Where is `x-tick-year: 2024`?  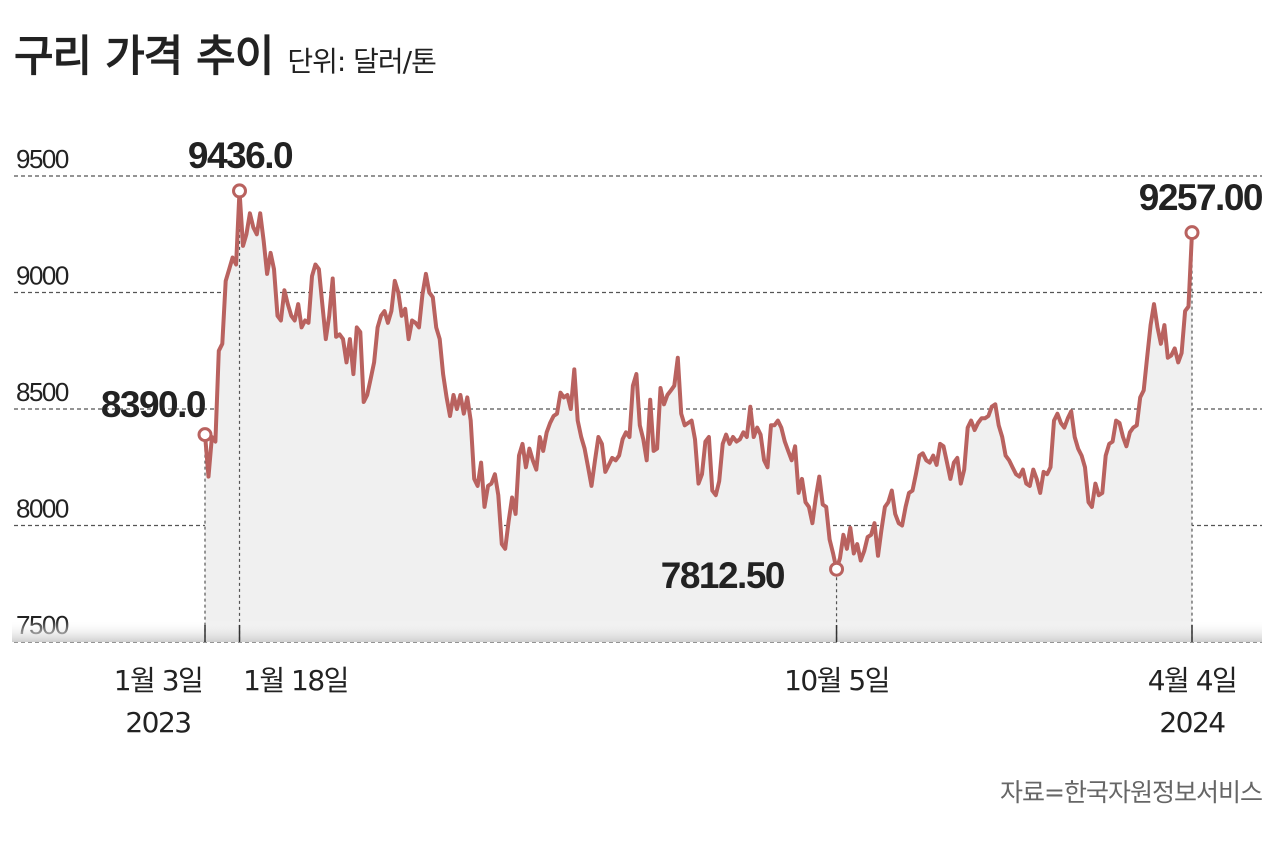 x-tick-year: 2024 is located at coordinates (1192, 722).